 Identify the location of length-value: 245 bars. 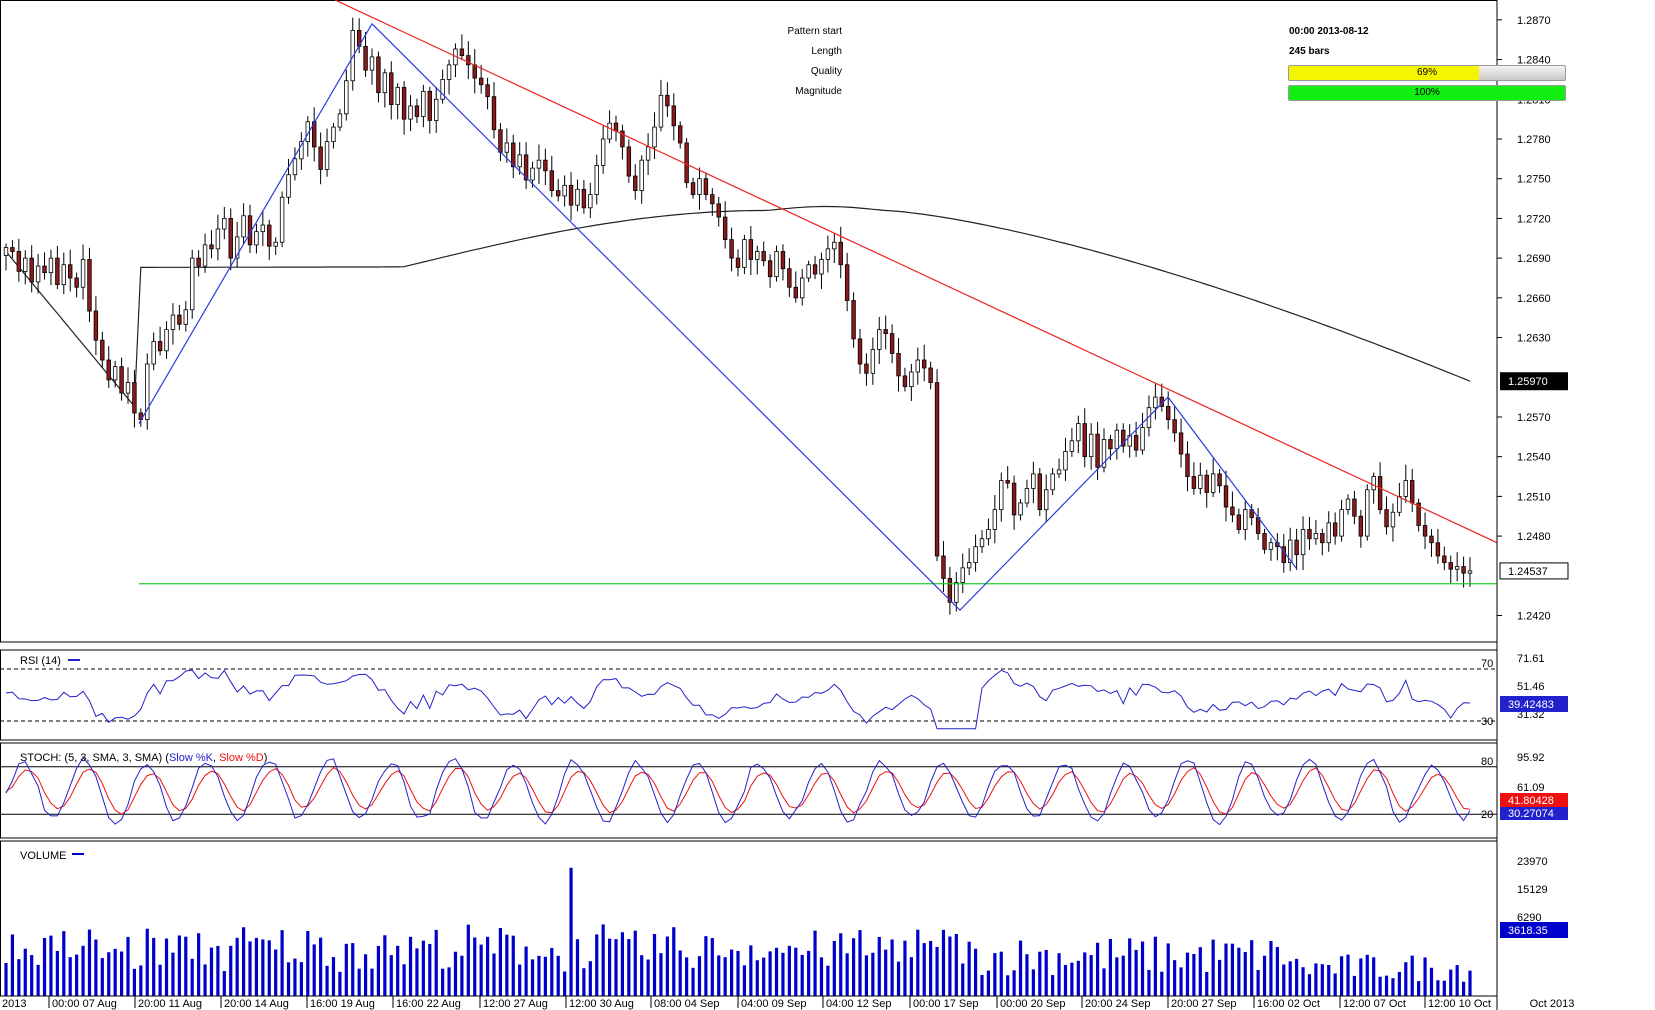
(1309, 51).